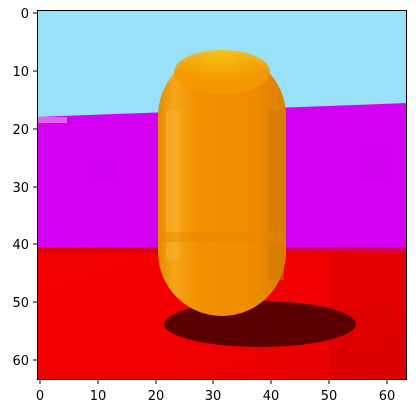  I want to click on y-axis: 0 10 20 30 40 50 60, so click(24, 188).